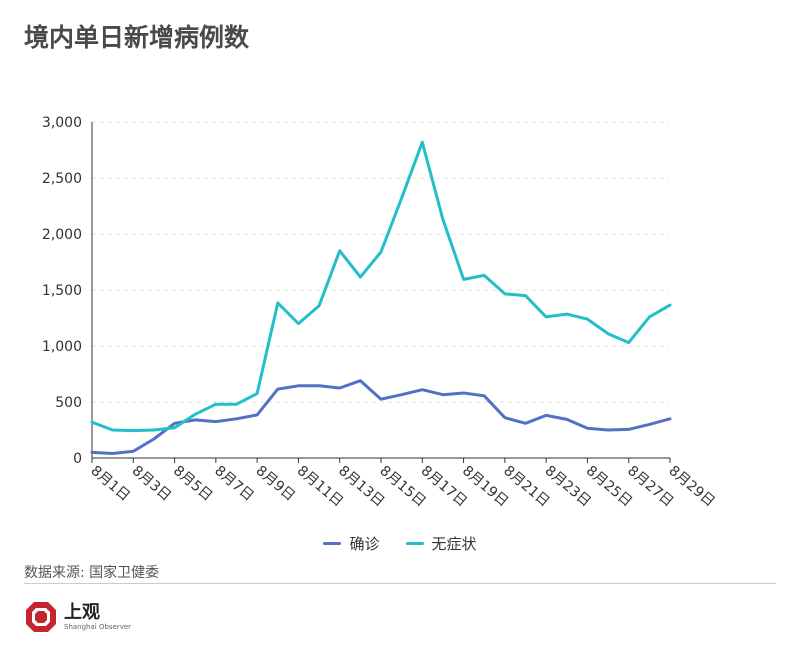 This screenshot has width=800, height=657. What do you see at coordinates (109, 484) in the screenshot?
I see `x-tick-label: 8月1日` at bounding box center [109, 484].